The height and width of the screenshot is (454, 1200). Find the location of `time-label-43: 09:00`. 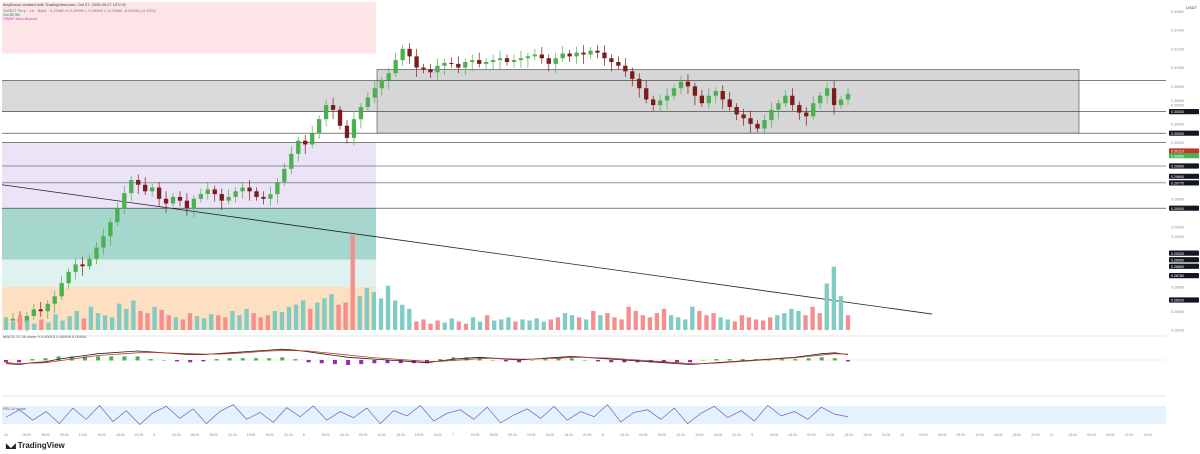

time-label-43: 09:00 is located at coordinates (811, 435).